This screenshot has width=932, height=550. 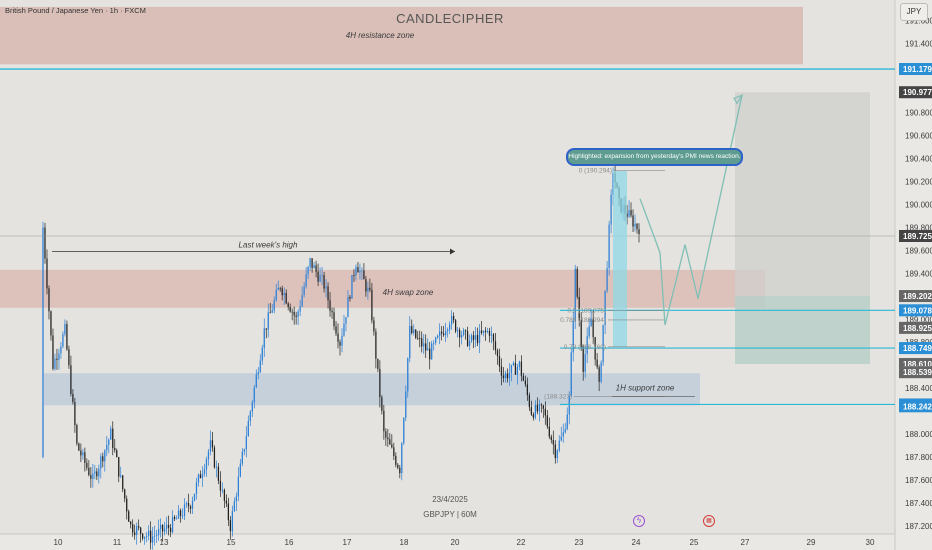 What do you see at coordinates (447, 542) in the screenshot?
I see `time-axis` at bounding box center [447, 542].